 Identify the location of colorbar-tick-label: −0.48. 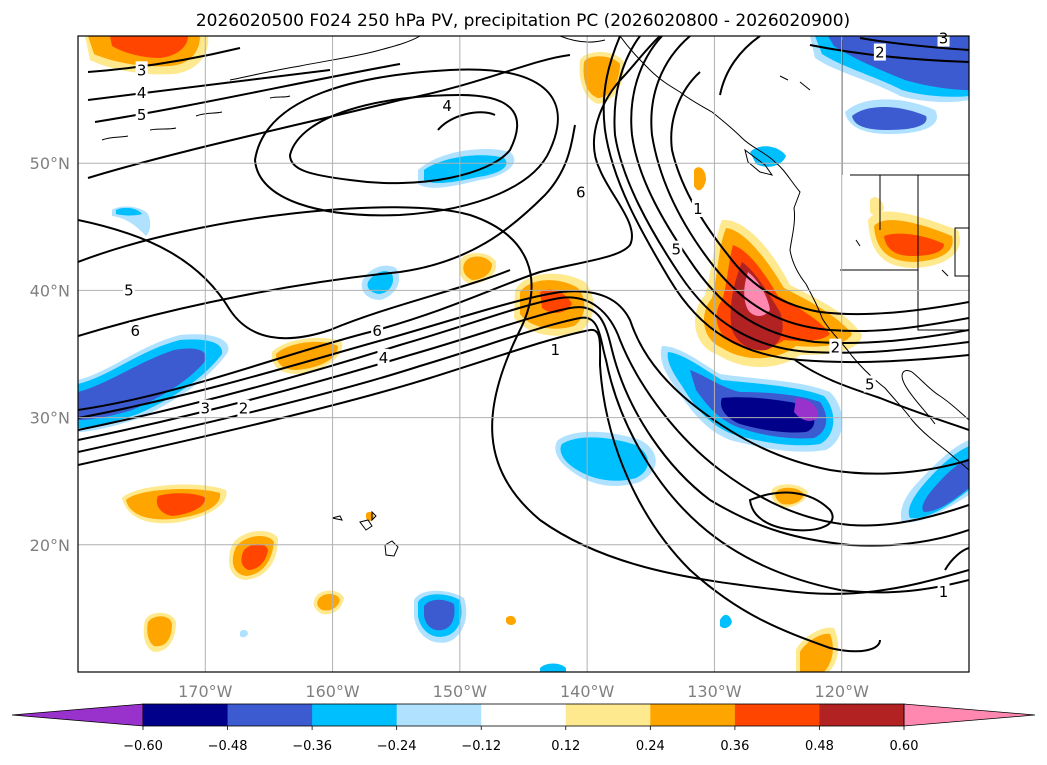
(228, 746).